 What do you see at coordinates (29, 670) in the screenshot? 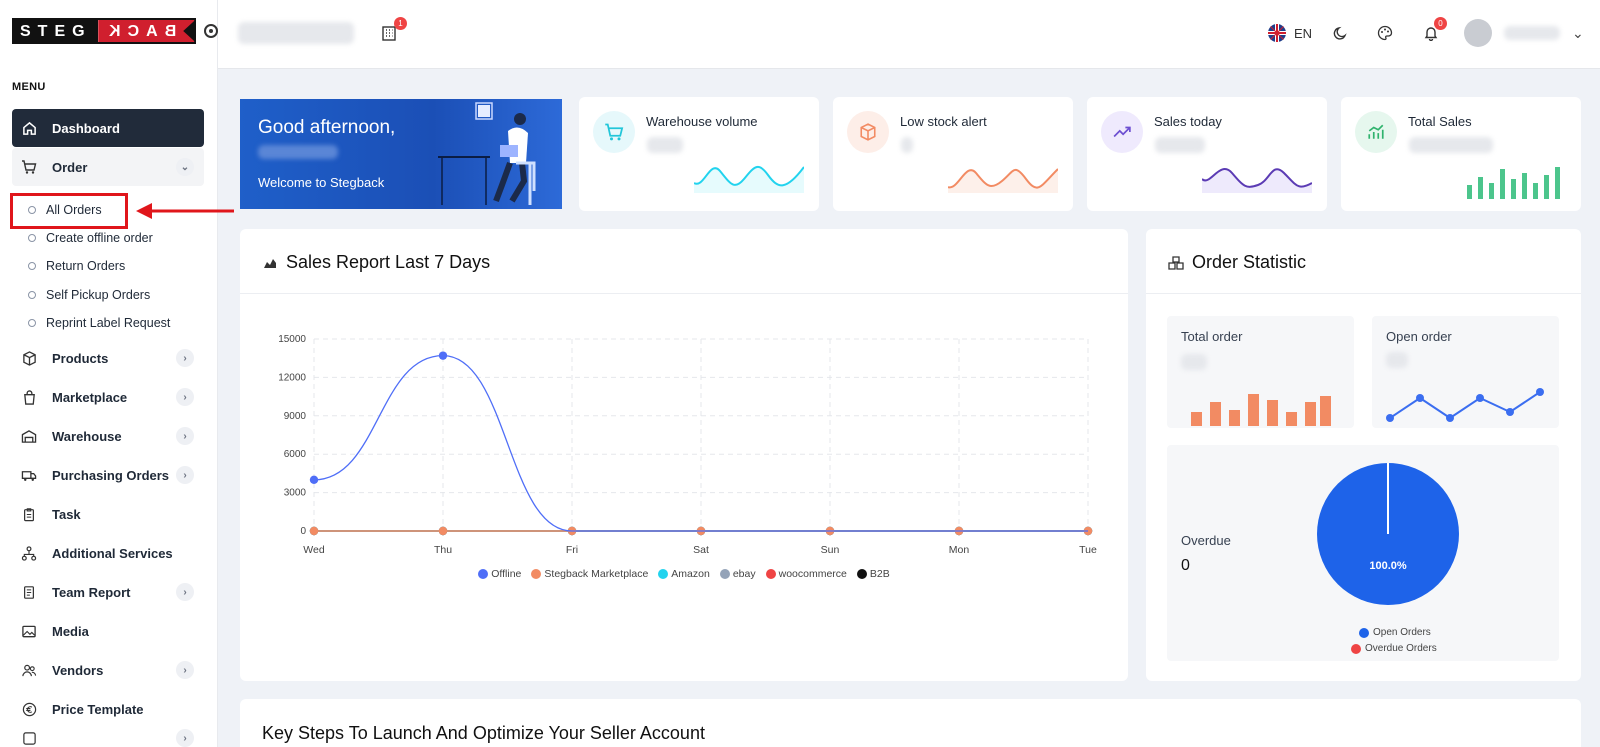
I see `users-icon` at bounding box center [29, 670].